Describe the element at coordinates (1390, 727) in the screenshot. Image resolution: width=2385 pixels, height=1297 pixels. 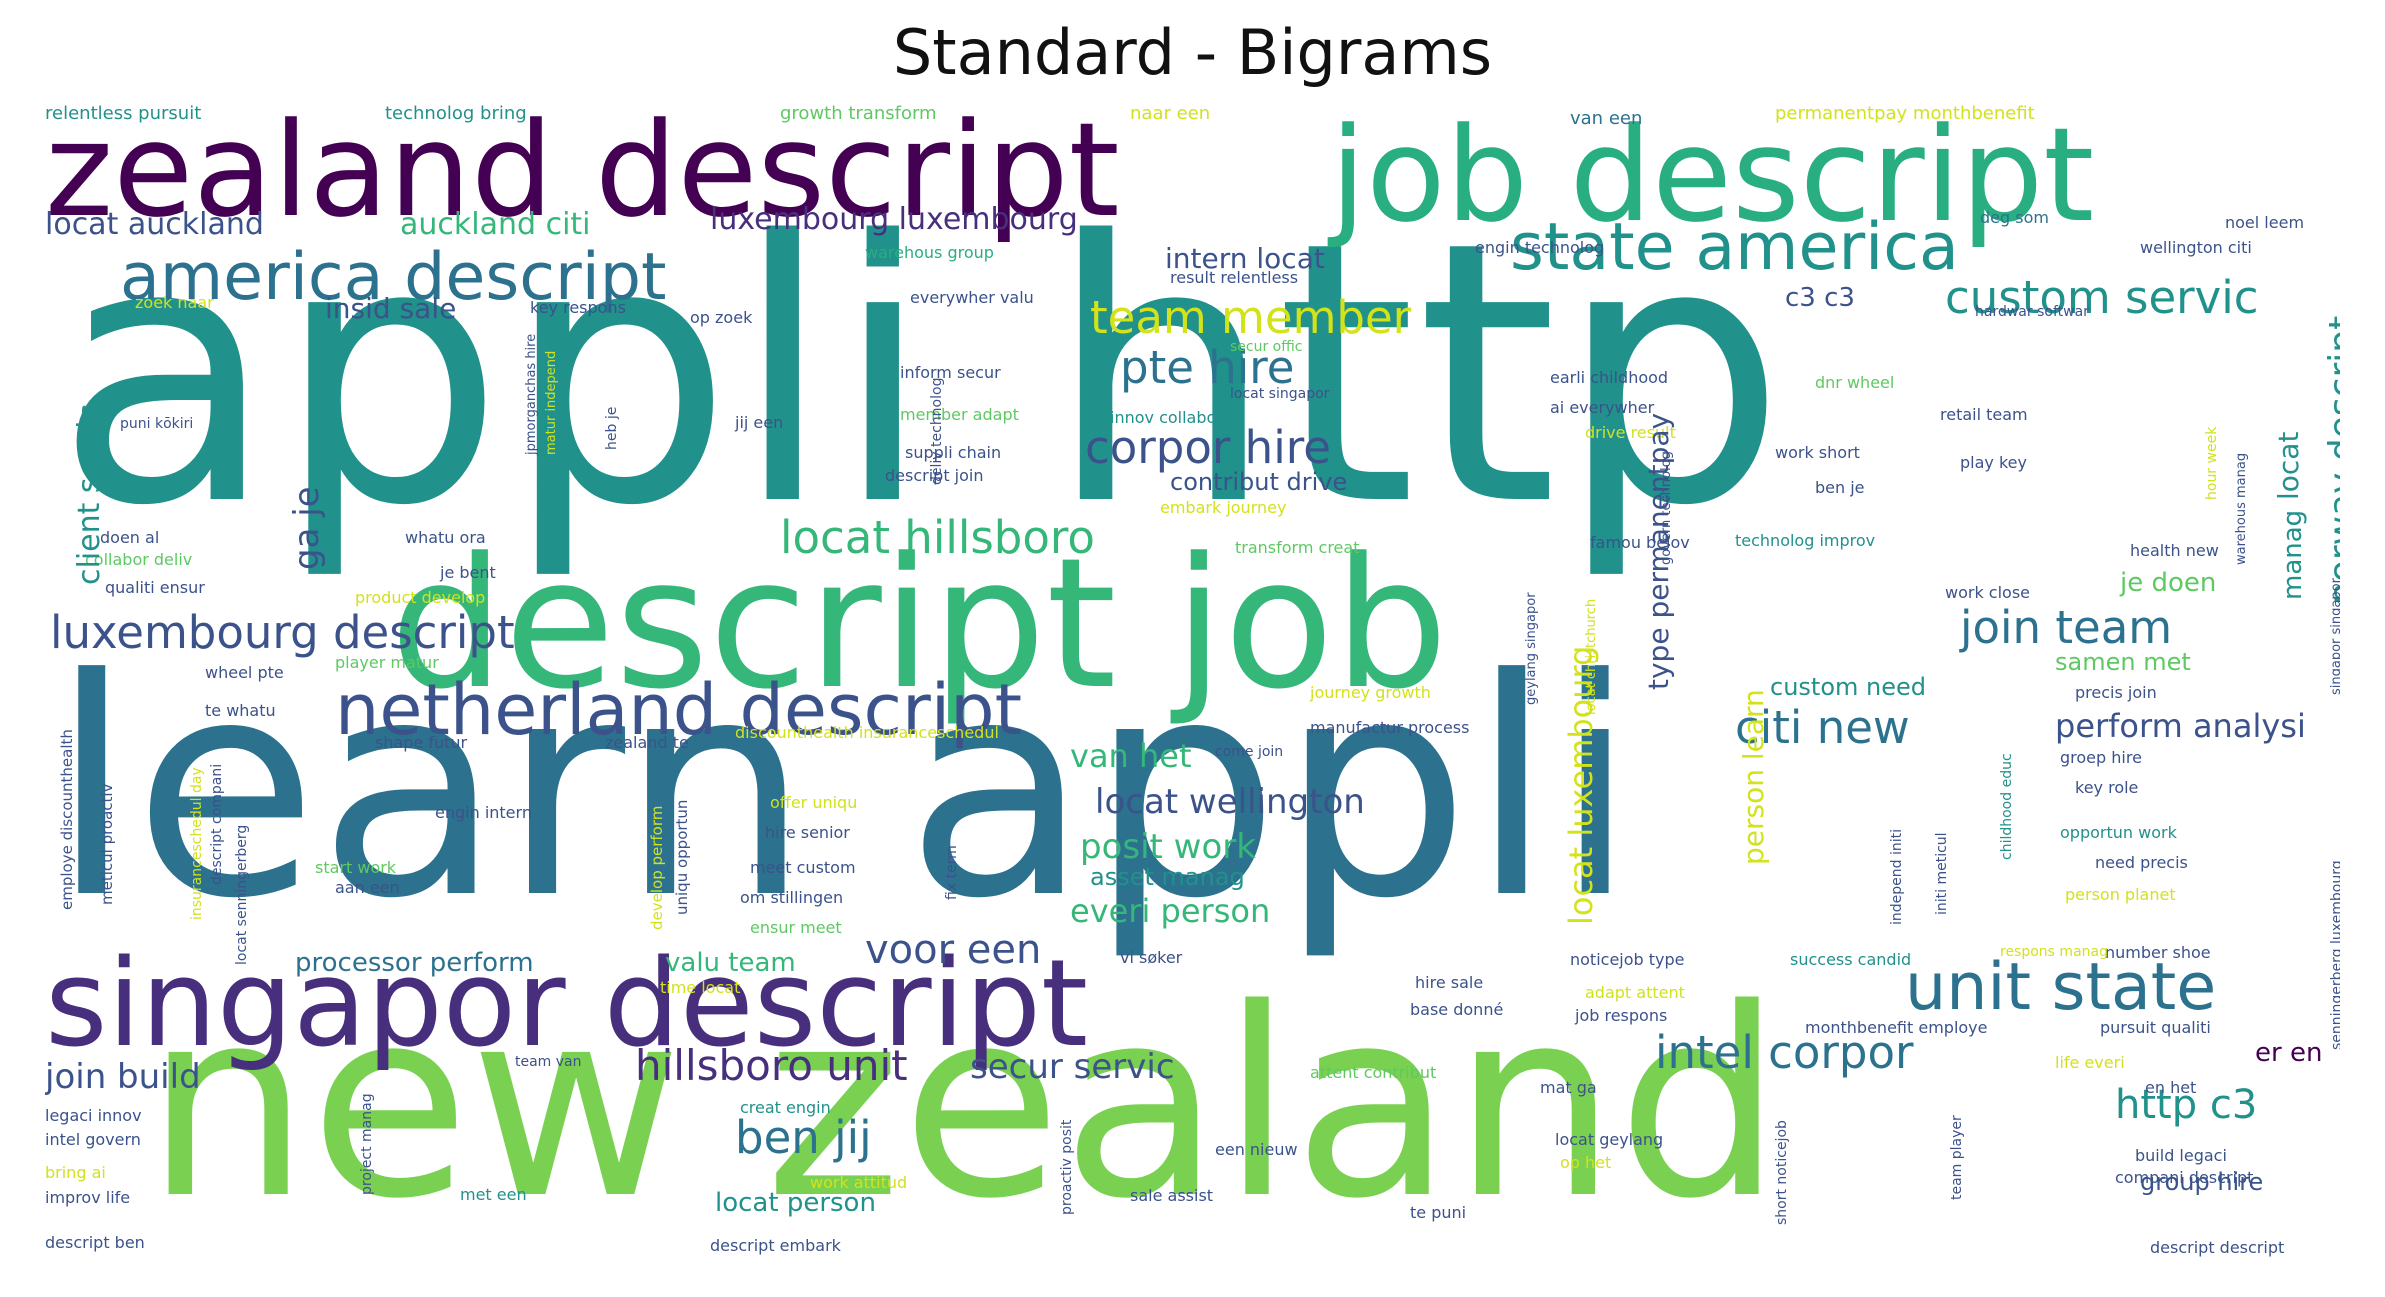
I see `word-cloud-term: manufactur process` at that location.